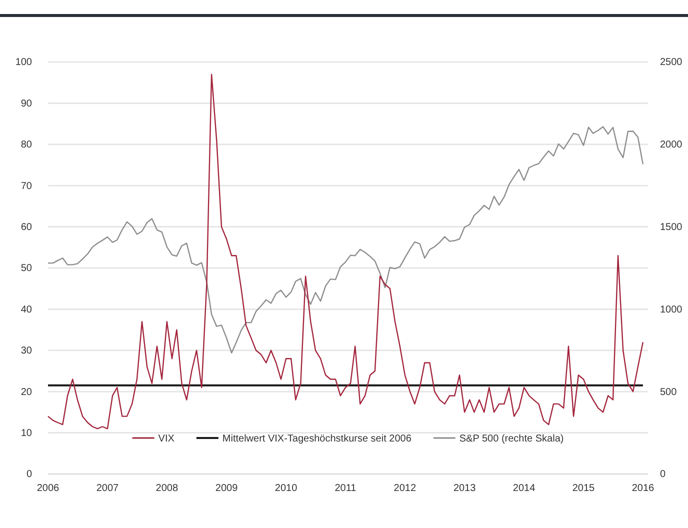 The height and width of the screenshot is (528, 688). What do you see at coordinates (663, 474) in the screenshot?
I see `y2-tick-label: 0` at bounding box center [663, 474].